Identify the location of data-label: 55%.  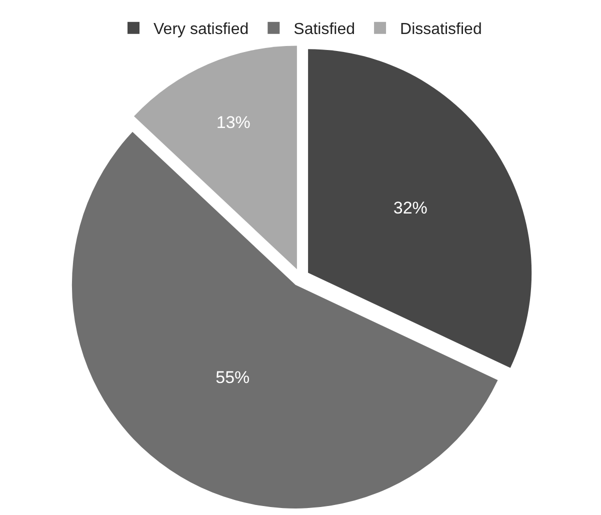
(233, 377).